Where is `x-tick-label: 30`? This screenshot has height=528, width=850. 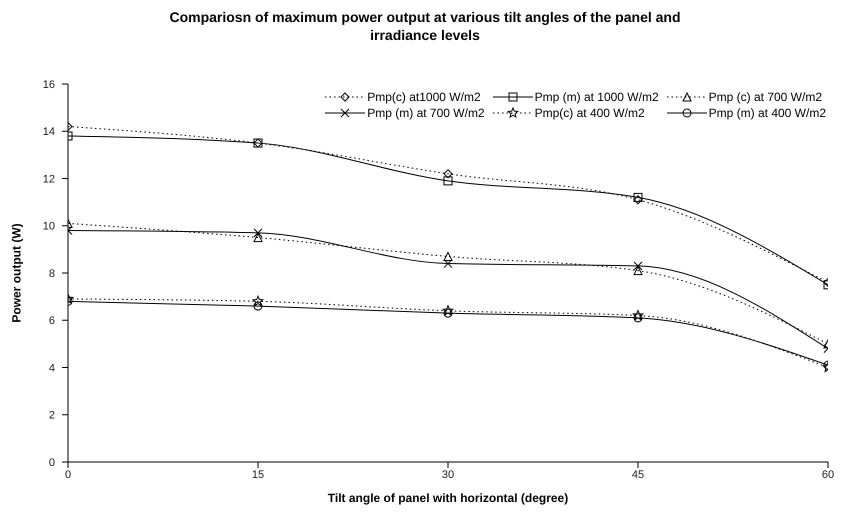 x-tick-label: 30 is located at coordinates (448, 474).